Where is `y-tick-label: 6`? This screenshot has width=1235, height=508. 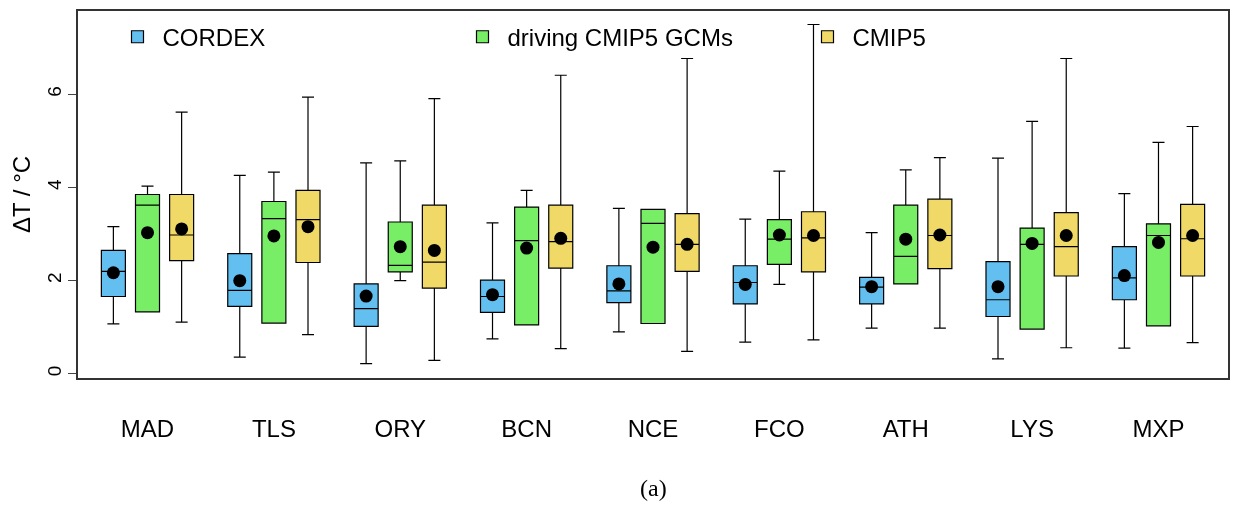 y-tick-label: 6 is located at coordinates (54, 91).